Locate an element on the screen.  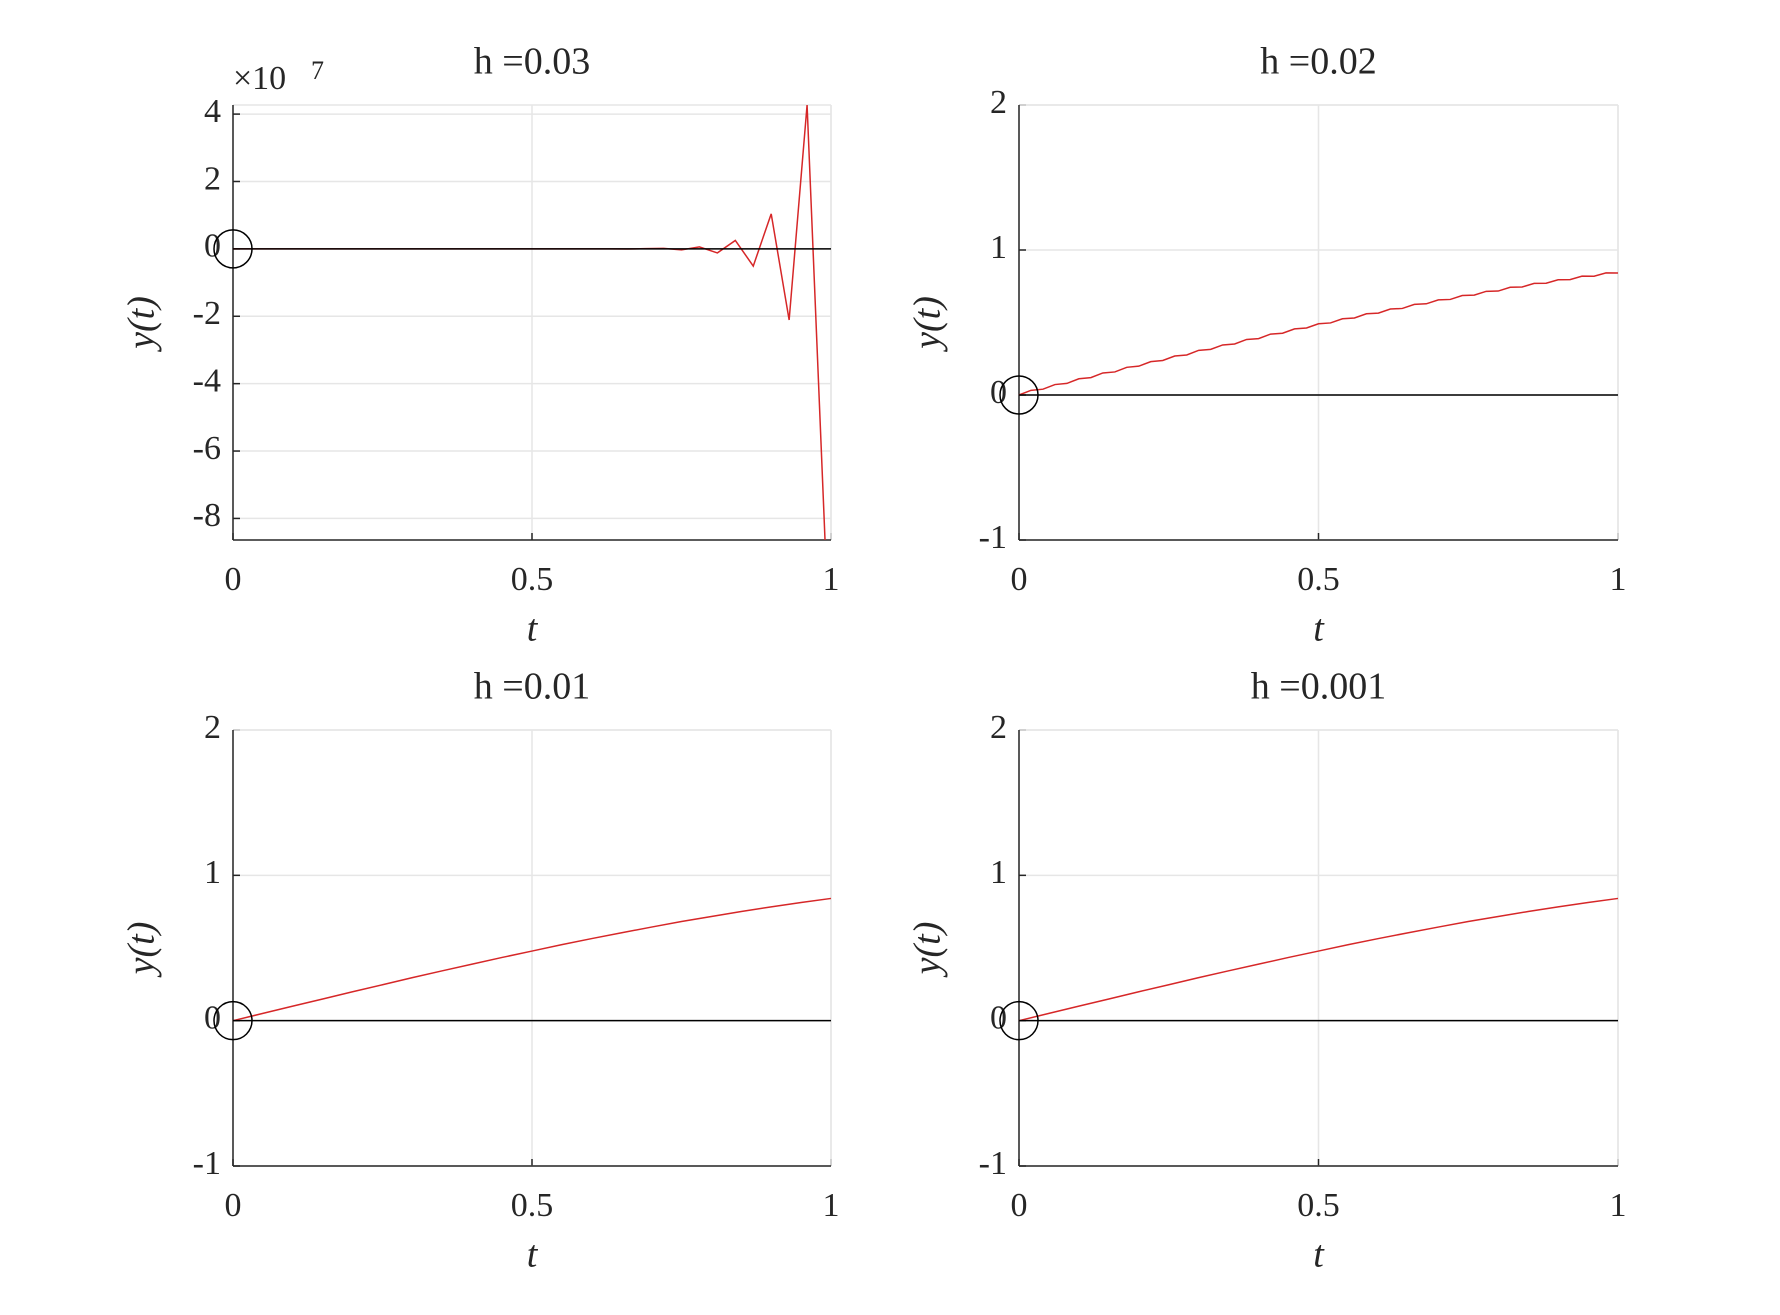
y-exponent-label: ×10 is located at coordinates (259, 78).